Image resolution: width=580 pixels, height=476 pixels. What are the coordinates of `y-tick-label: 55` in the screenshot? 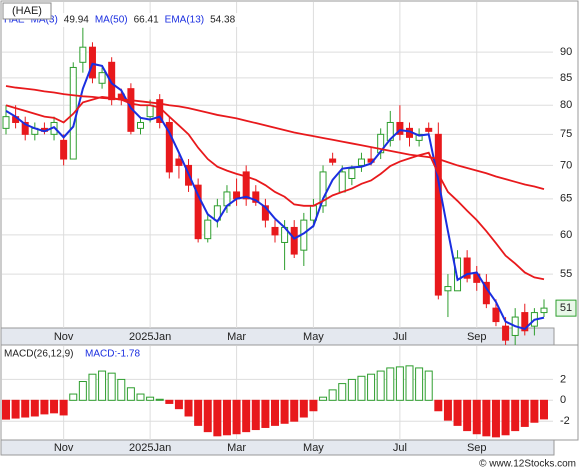 It's located at (566, 274).